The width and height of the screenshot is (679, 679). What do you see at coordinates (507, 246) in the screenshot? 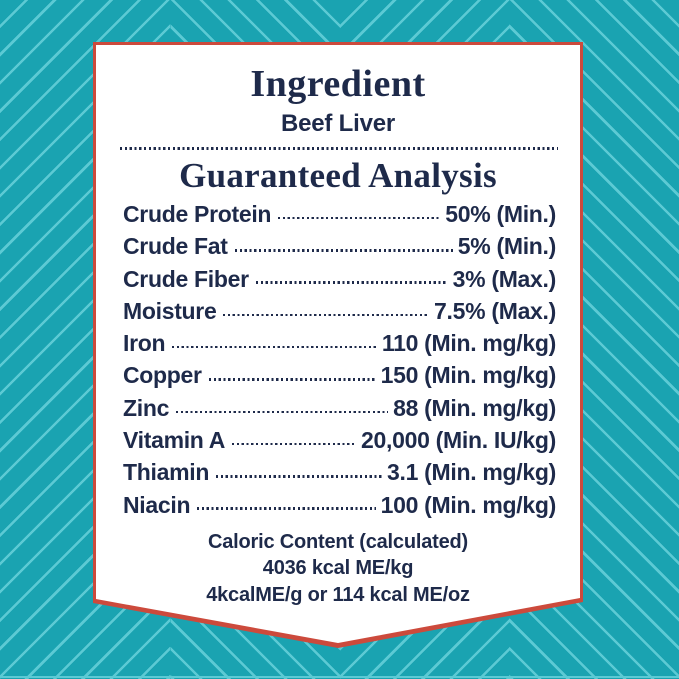
I see `nutrient-value: 5% (Min.)` at bounding box center [507, 246].